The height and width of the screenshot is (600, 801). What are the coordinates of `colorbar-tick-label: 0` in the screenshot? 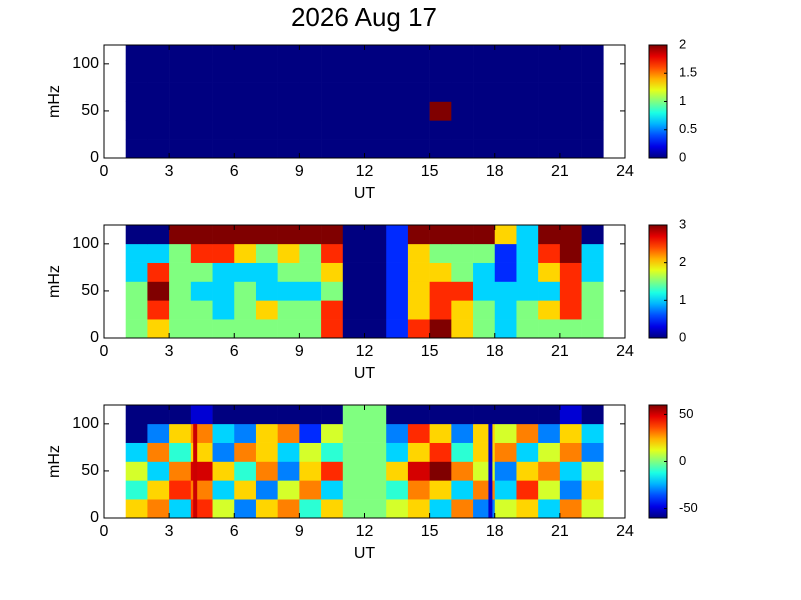 It's located at (682, 336).